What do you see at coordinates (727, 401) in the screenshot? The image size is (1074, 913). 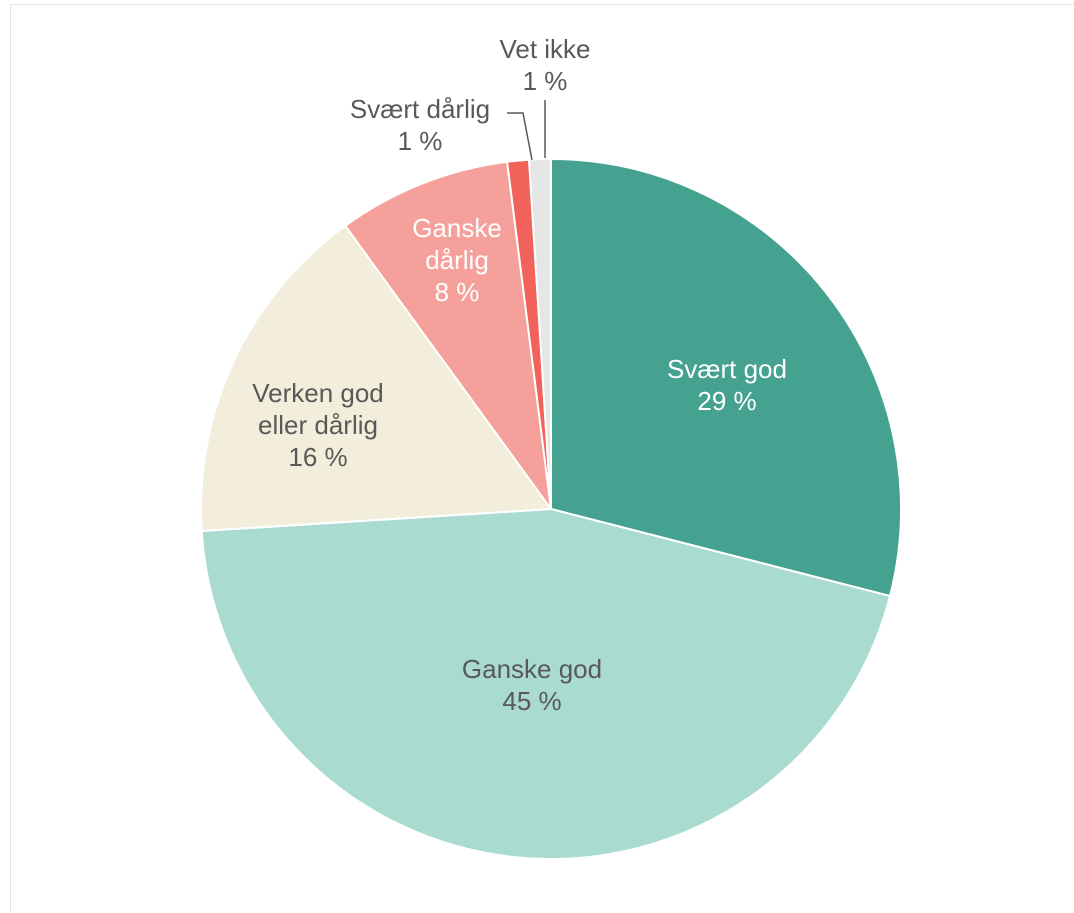 I see `value-label: 29 %` at bounding box center [727, 401].